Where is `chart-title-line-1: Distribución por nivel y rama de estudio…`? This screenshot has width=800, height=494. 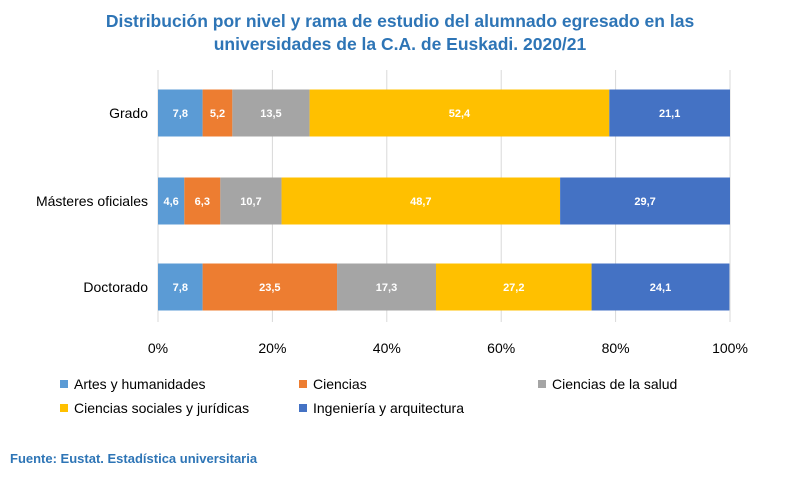 chart-title-line-1: Distribución por nivel y rama de estudio… is located at coordinates (400, 21).